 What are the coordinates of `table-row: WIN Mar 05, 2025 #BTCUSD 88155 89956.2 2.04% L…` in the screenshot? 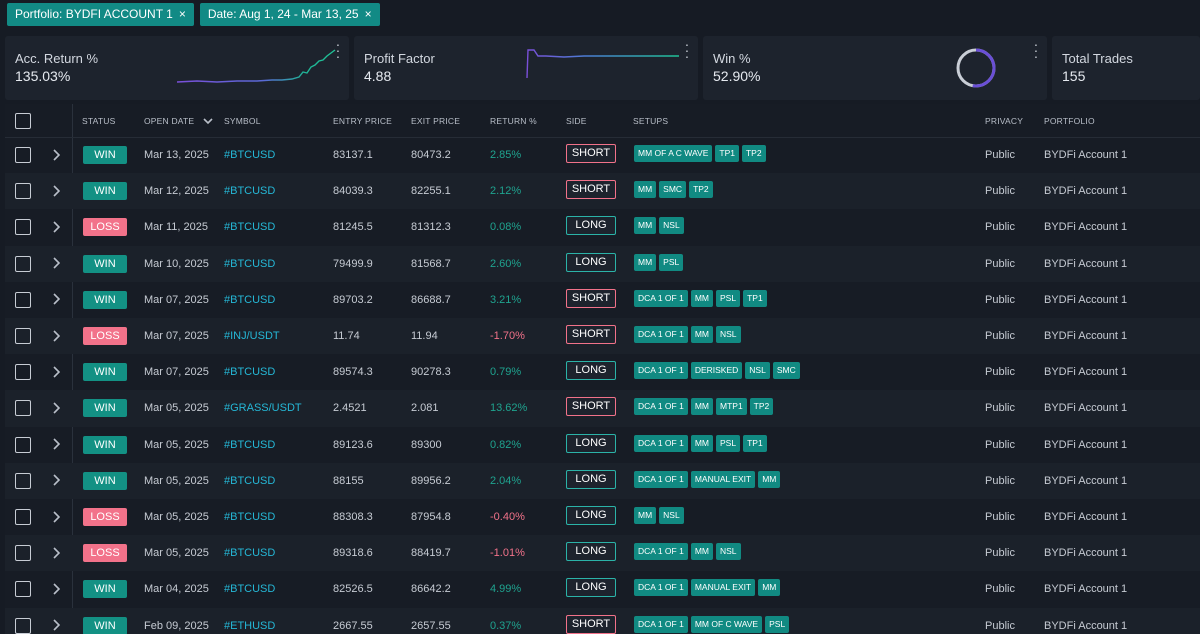 It's located at (602, 480).